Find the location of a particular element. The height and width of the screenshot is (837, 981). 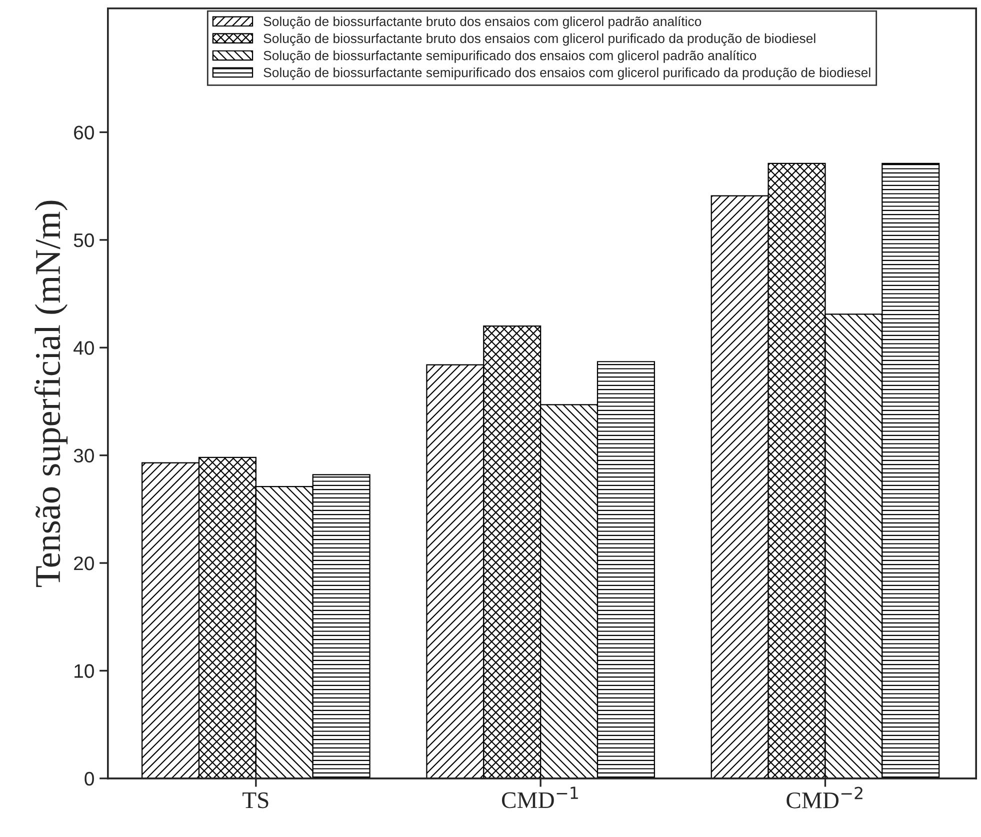

y-tick-label: 60 is located at coordinates (84, 133).